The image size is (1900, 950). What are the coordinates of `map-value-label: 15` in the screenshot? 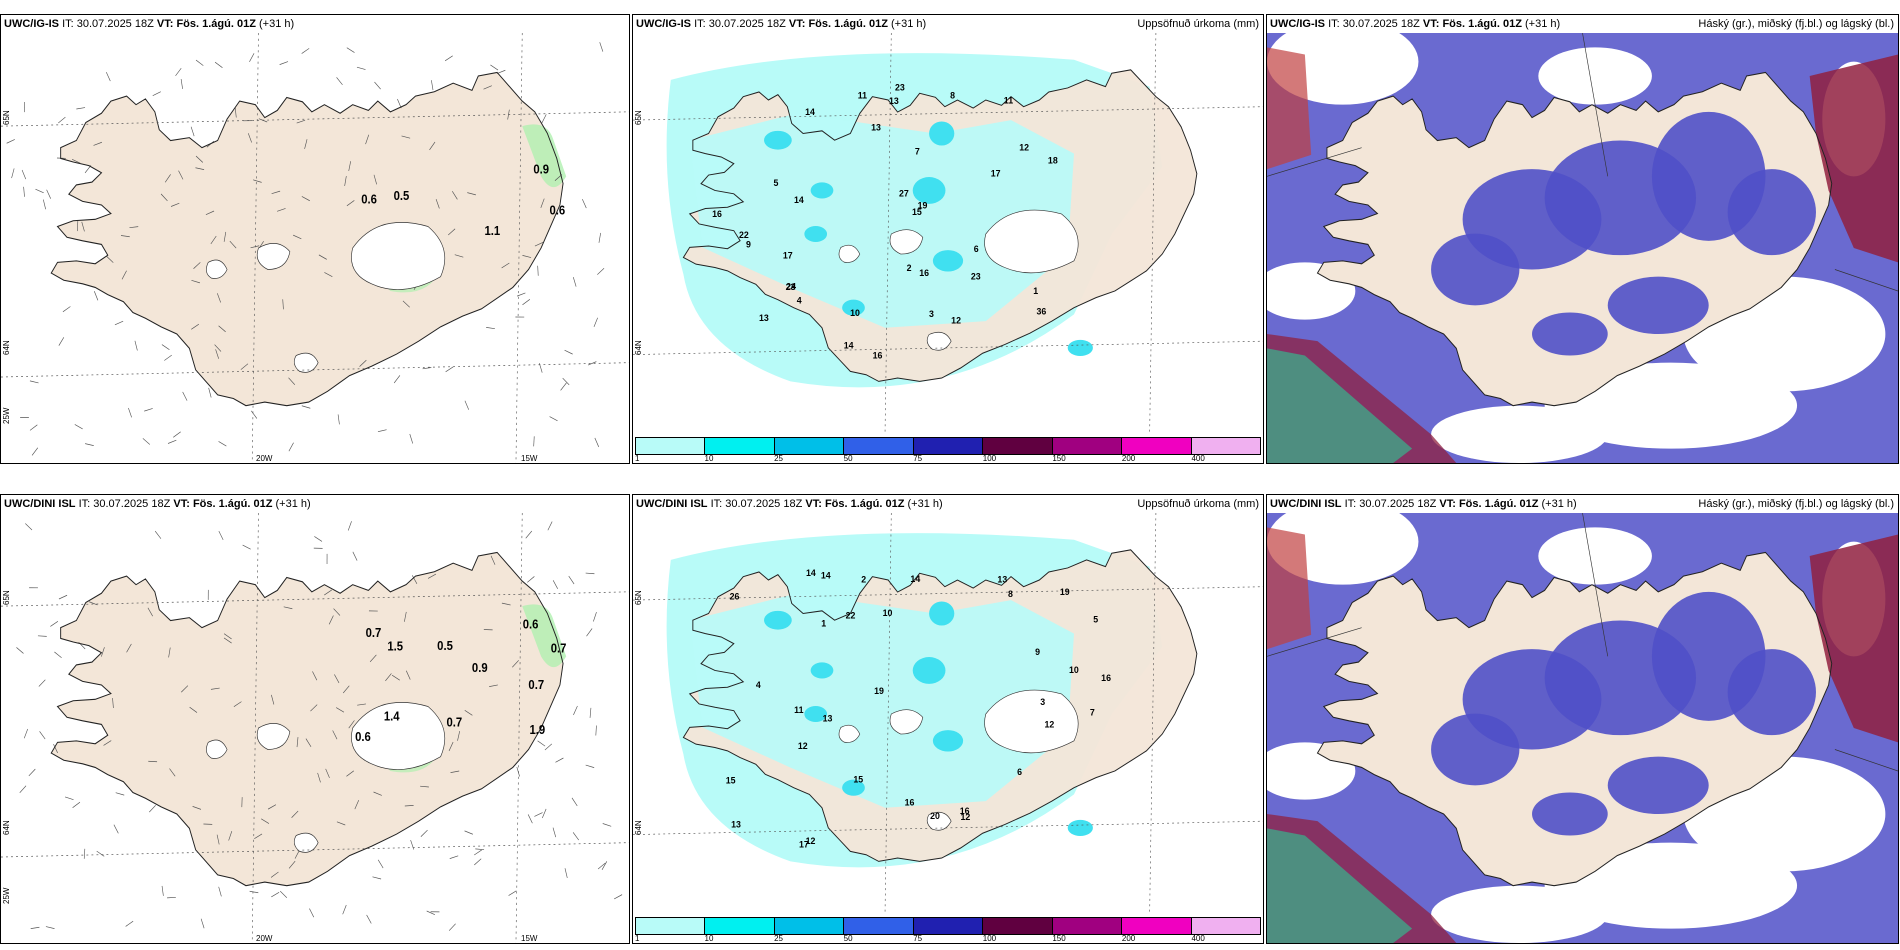 It's located at (917, 212).